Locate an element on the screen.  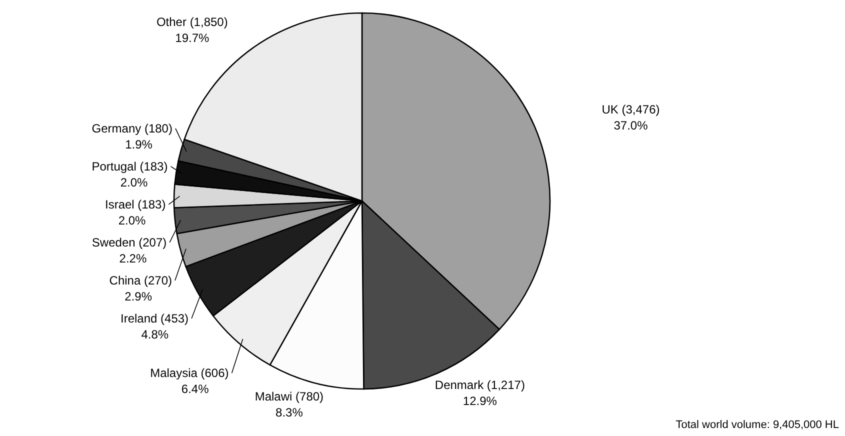
slice-label: Portugal (183) is located at coordinates (130, 166).